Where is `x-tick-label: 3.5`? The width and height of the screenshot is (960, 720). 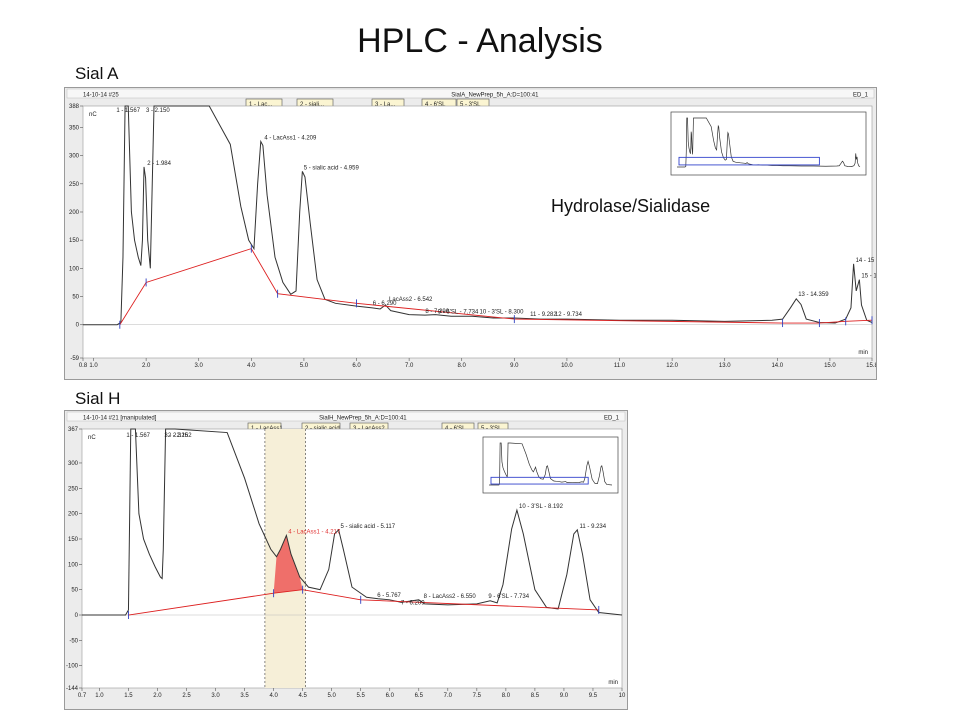
x-tick-label: 3.5 is located at coordinates (244, 696).